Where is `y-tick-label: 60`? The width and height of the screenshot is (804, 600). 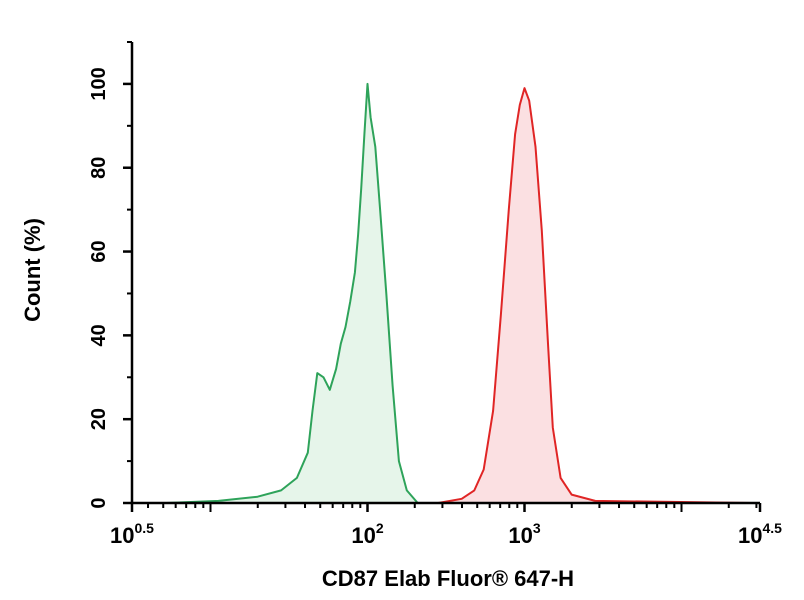
y-tick-label: 60 is located at coordinates (99, 251).